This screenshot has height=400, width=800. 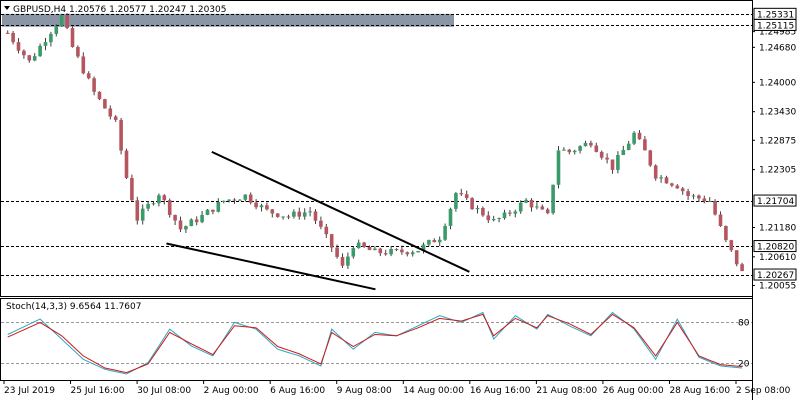 What do you see at coordinates (775, 274) in the screenshot?
I see `level-price-label: 1.20267` at bounding box center [775, 274].